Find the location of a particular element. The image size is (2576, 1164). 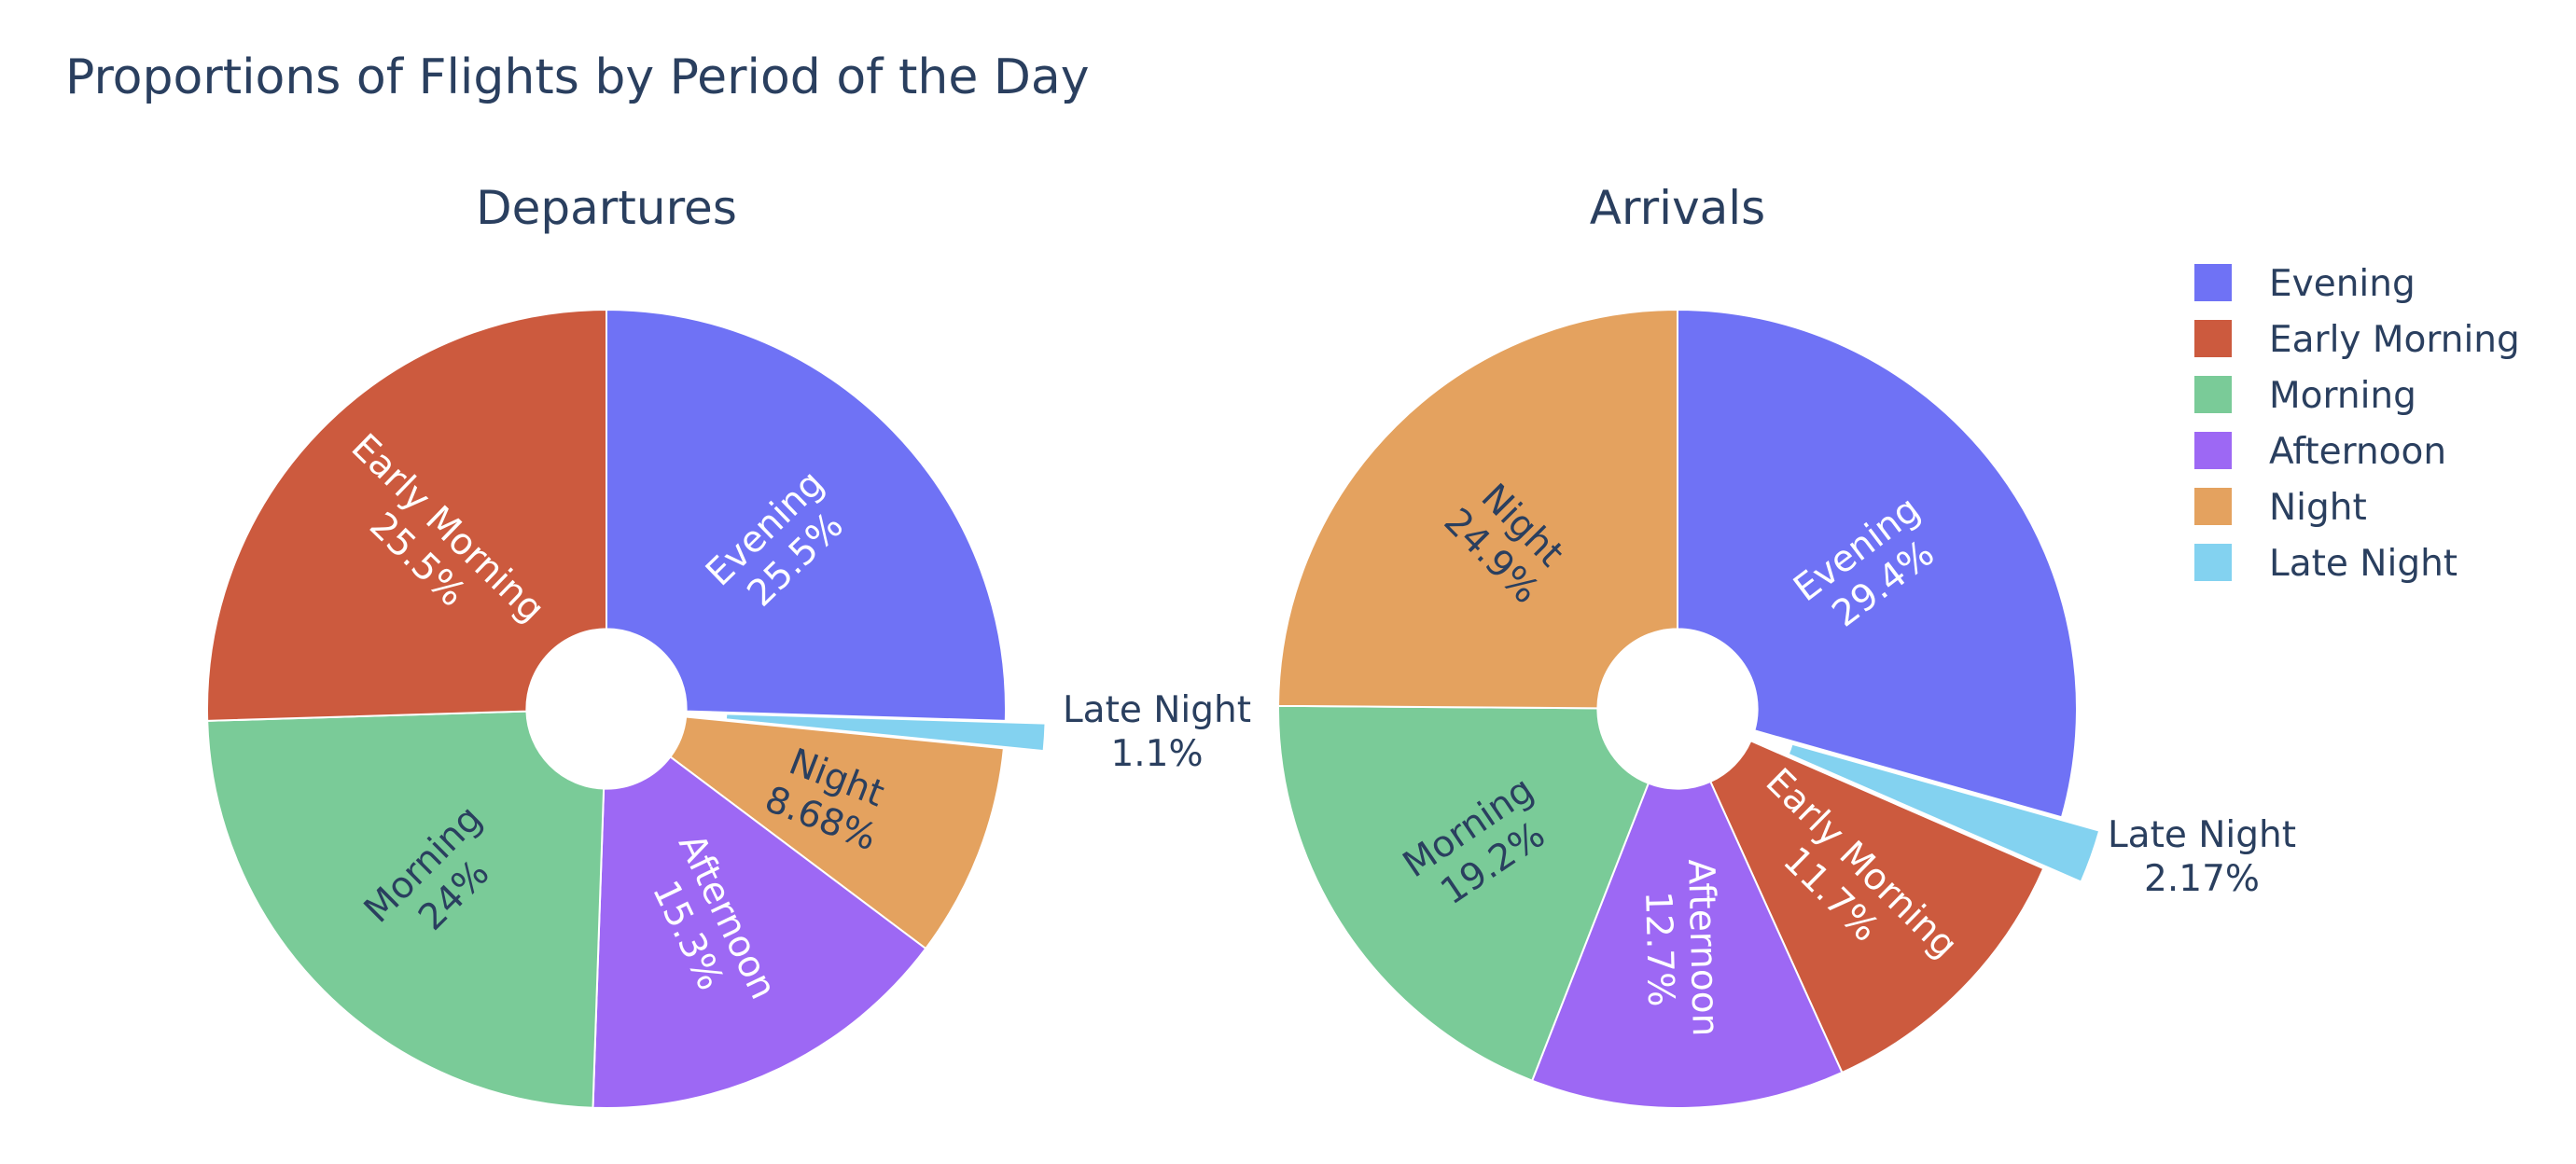

arrivals-label-afternoon: Afternoon12.7% is located at coordinates (1681, 948).